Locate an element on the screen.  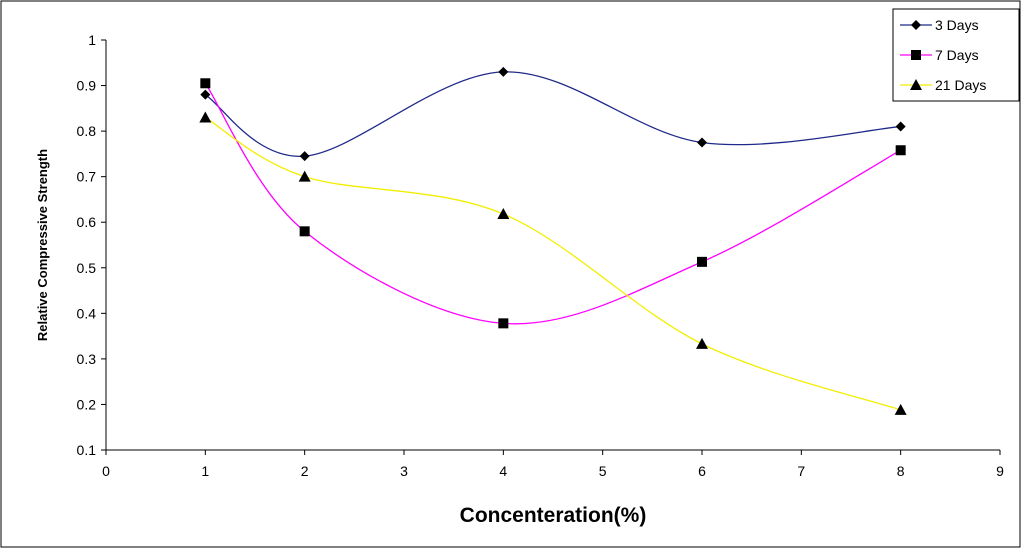
x-tick-label: 6 is located at coordinates (702, 471).